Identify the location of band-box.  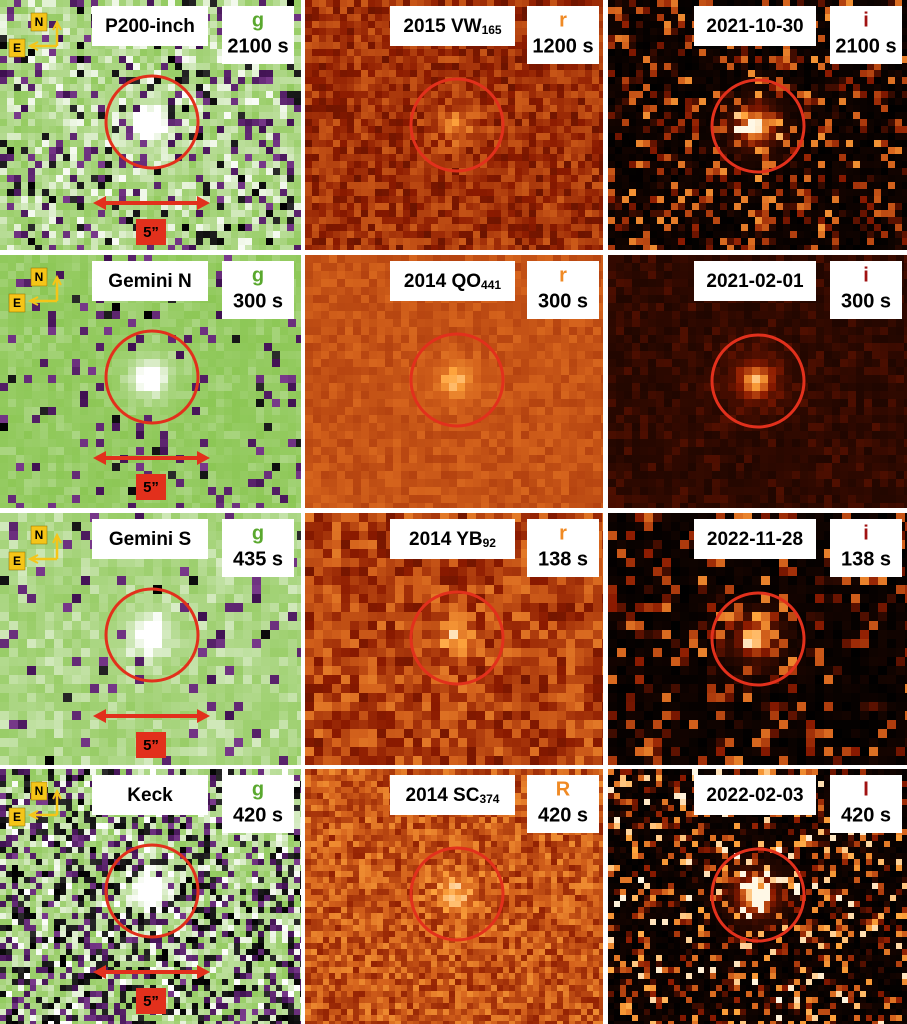
(258, 35).